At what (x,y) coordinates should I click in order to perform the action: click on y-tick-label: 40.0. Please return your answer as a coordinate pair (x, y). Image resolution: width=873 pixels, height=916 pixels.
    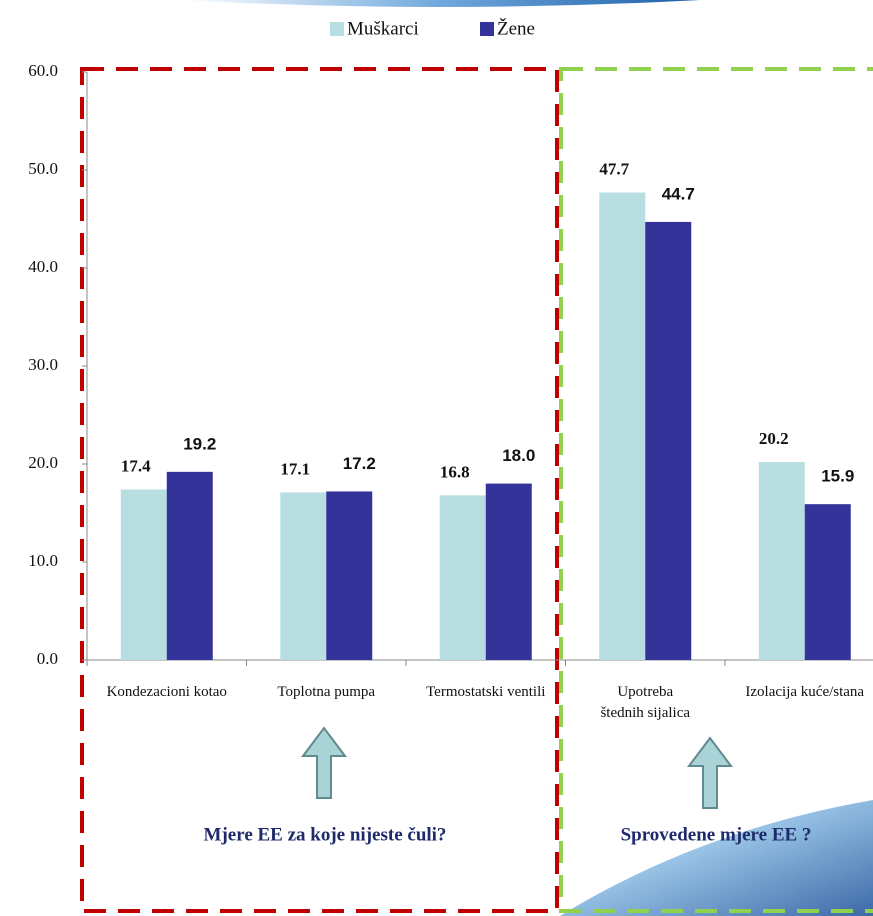
    Looking at the image, I should click on (43, 266).